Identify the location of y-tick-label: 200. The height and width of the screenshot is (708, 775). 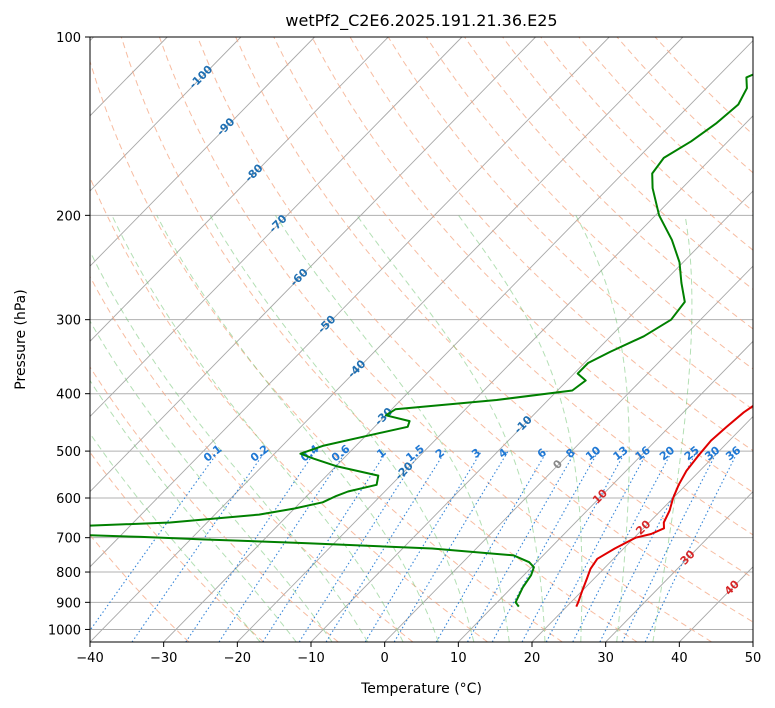
(68, 216).